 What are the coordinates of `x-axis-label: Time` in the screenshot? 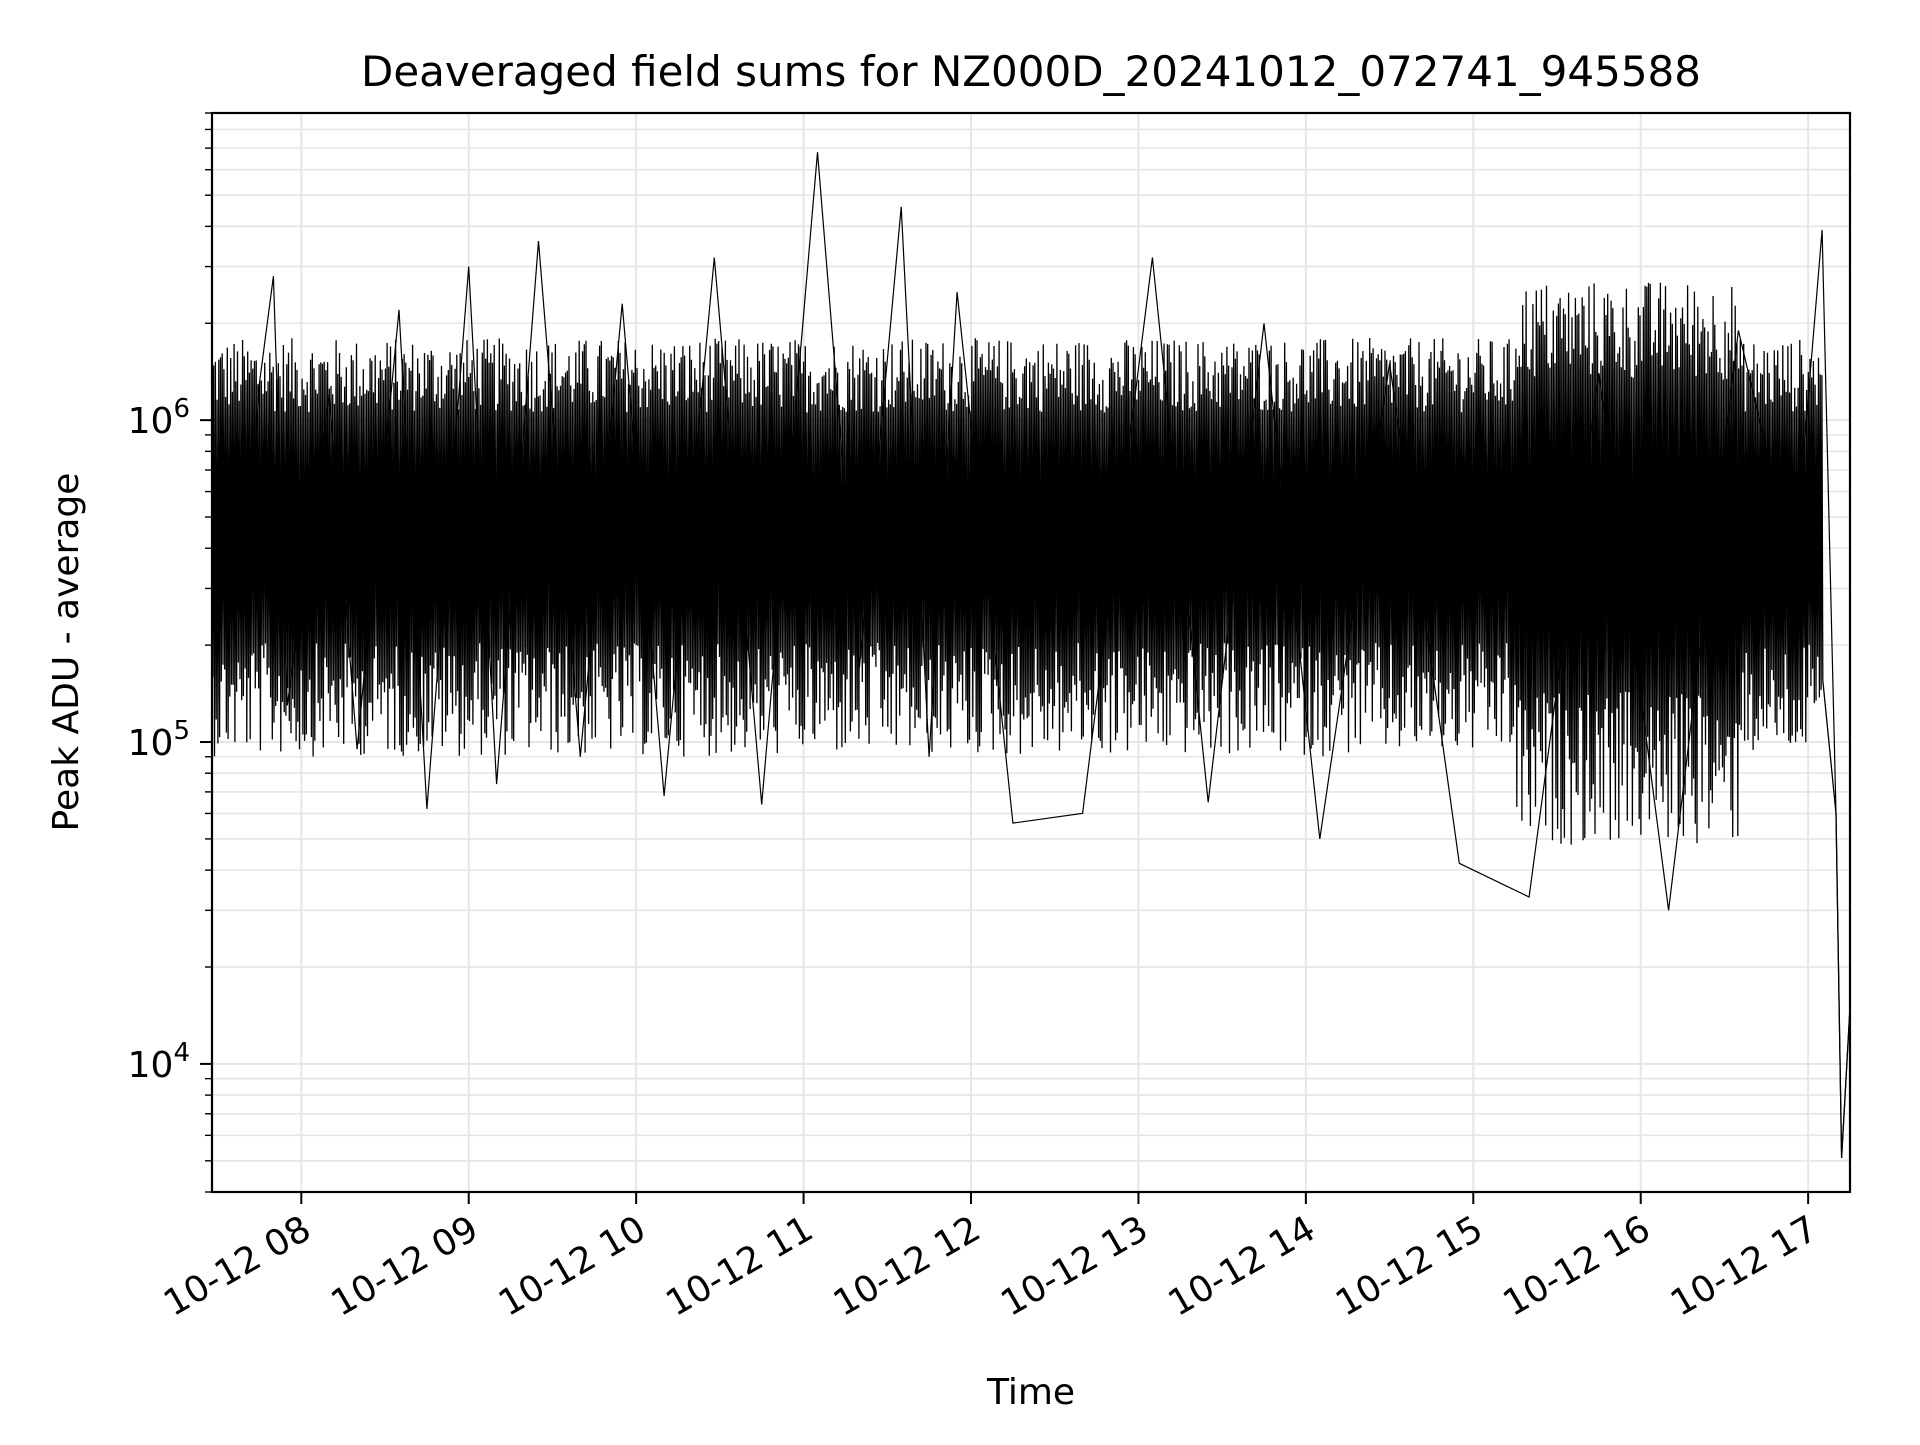 It's located at (1030, 1392).